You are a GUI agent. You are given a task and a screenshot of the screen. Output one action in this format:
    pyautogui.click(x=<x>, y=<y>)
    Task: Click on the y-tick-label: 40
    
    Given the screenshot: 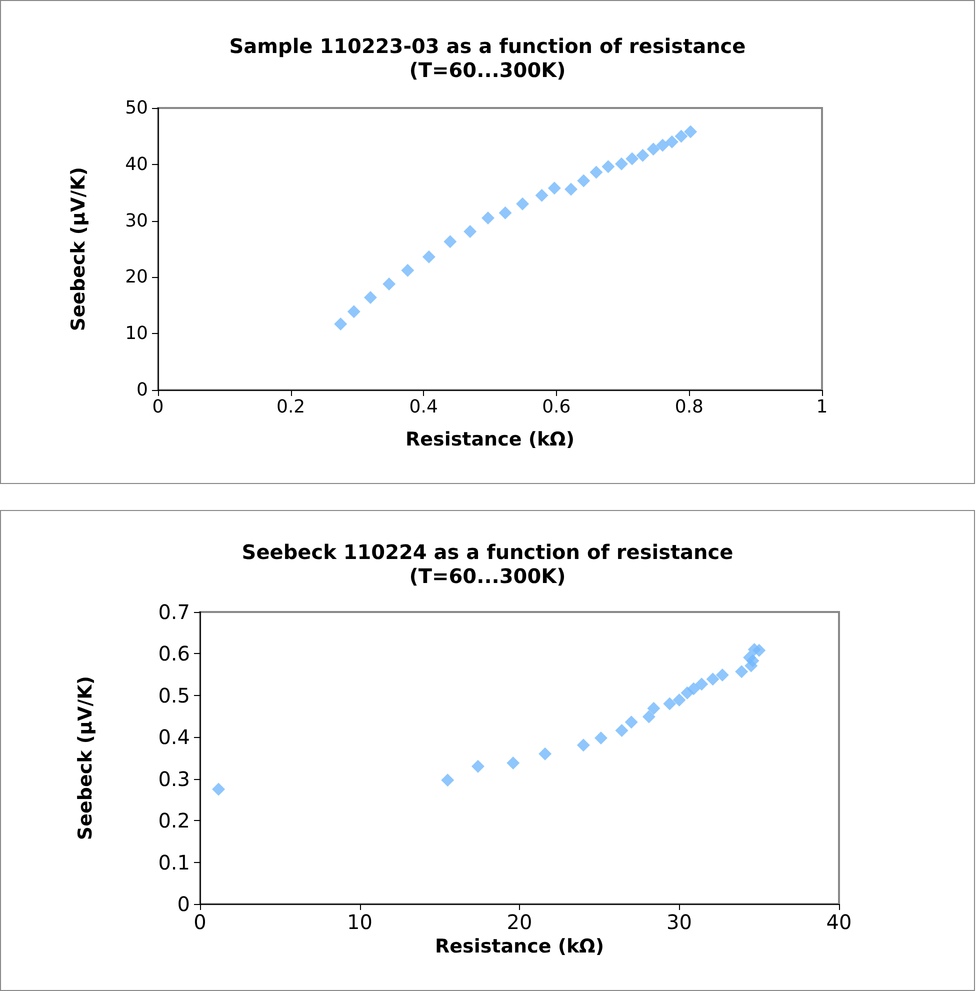 What is the action you would take?
    pyautogui.click(x=136, y=164)
    